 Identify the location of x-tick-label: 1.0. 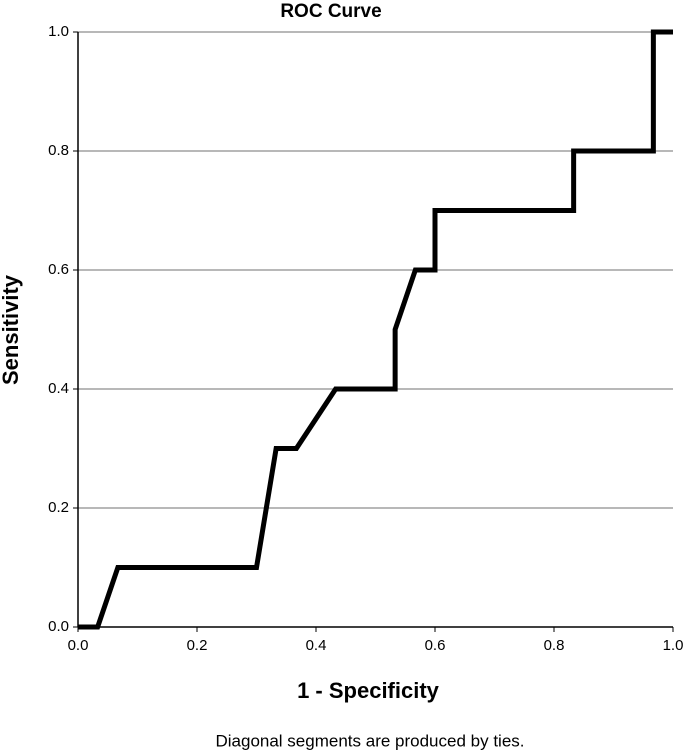
(673, 645).